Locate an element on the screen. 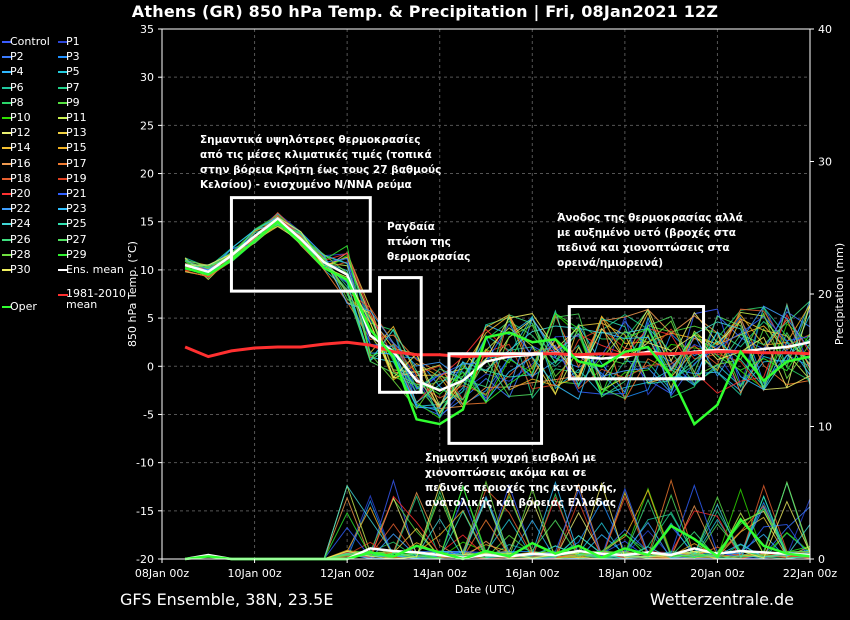  annotation-line: ανατολικής και βόρειας Ελλάδας is located at coordinates (521, 503).